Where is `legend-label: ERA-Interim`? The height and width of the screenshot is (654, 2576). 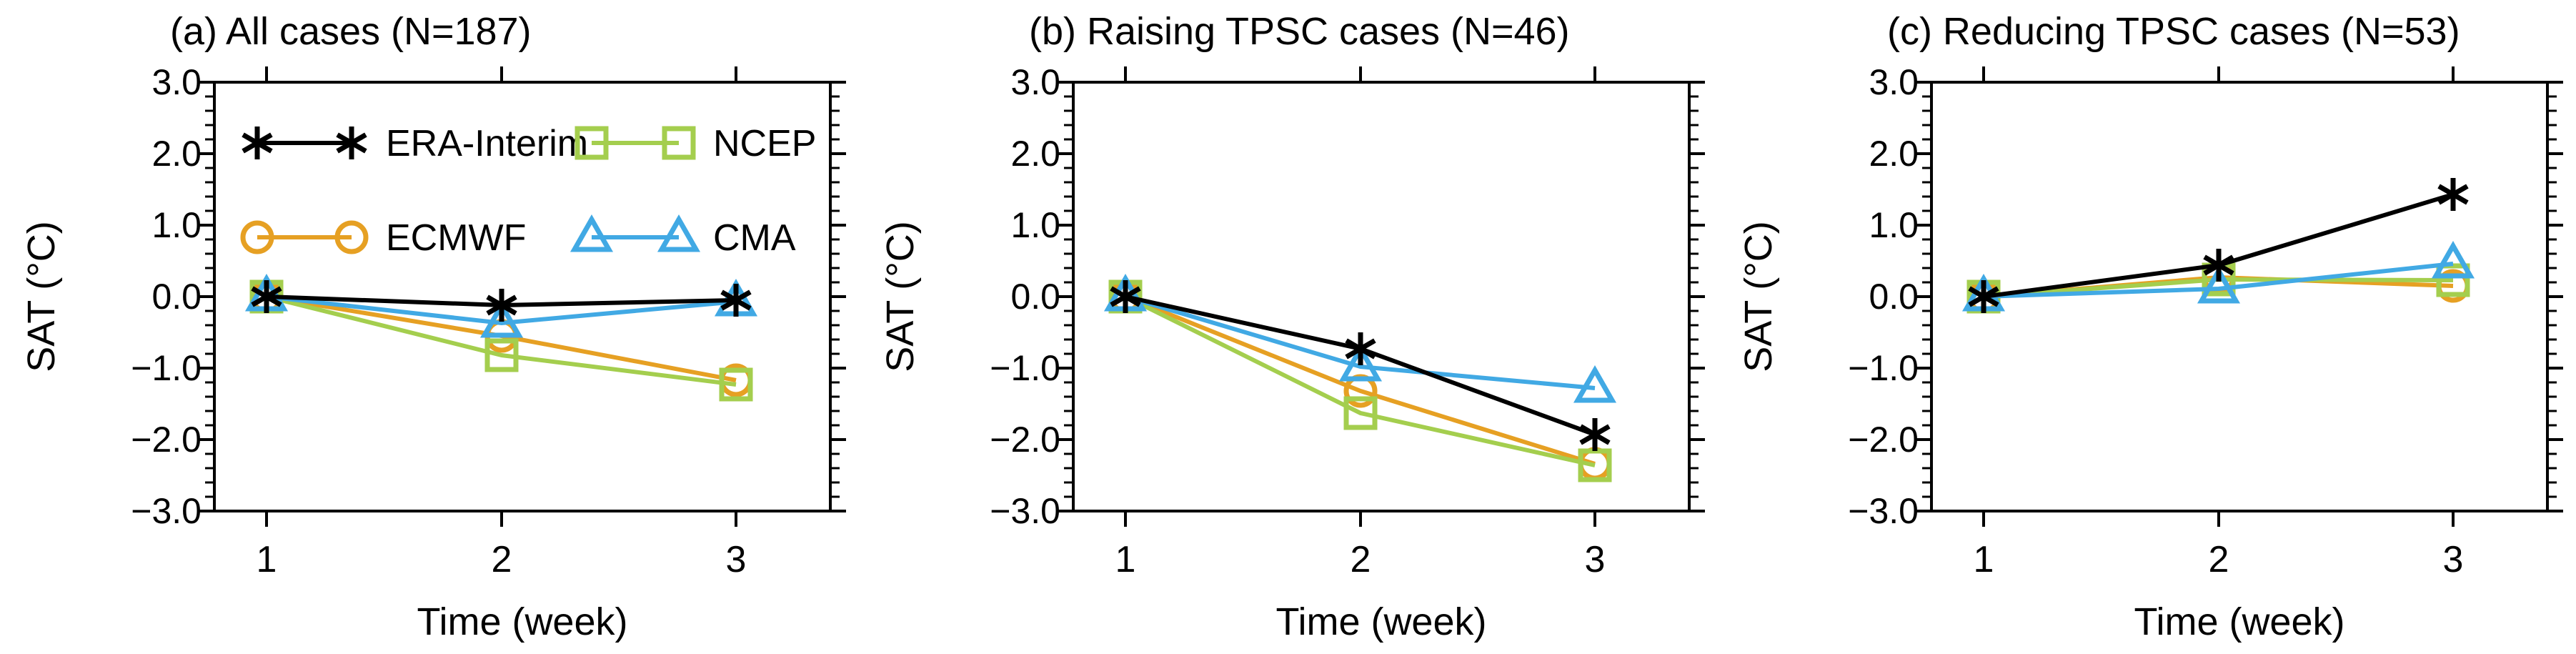
legend-label: ERA-Interim is located at coordinates (487, 143).